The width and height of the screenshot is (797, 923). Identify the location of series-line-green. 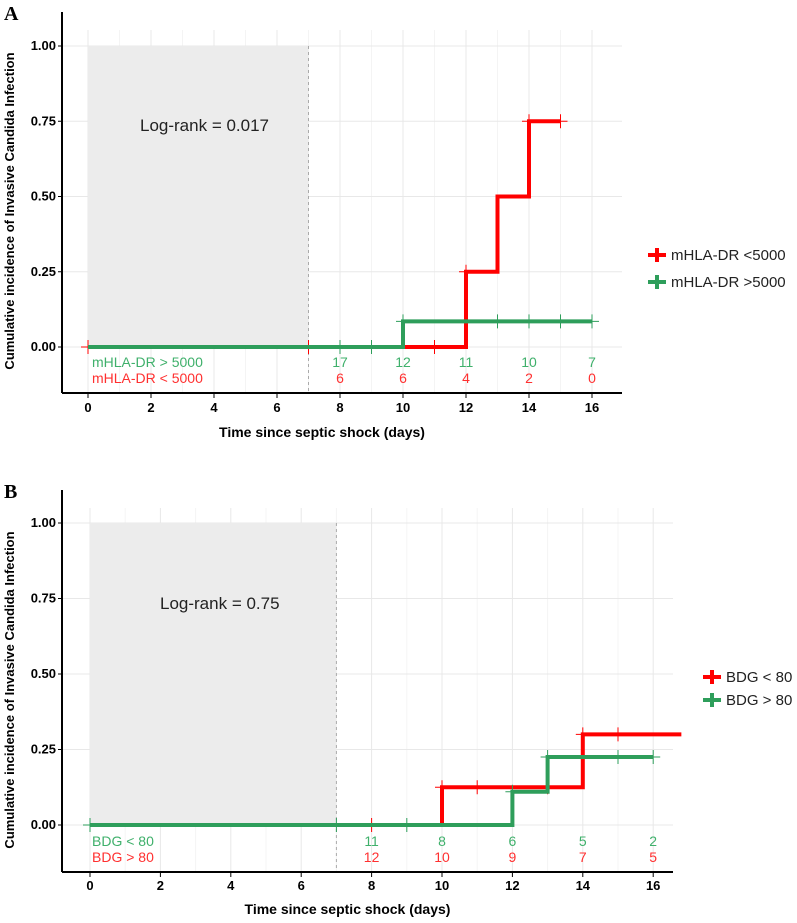
(372, 791).